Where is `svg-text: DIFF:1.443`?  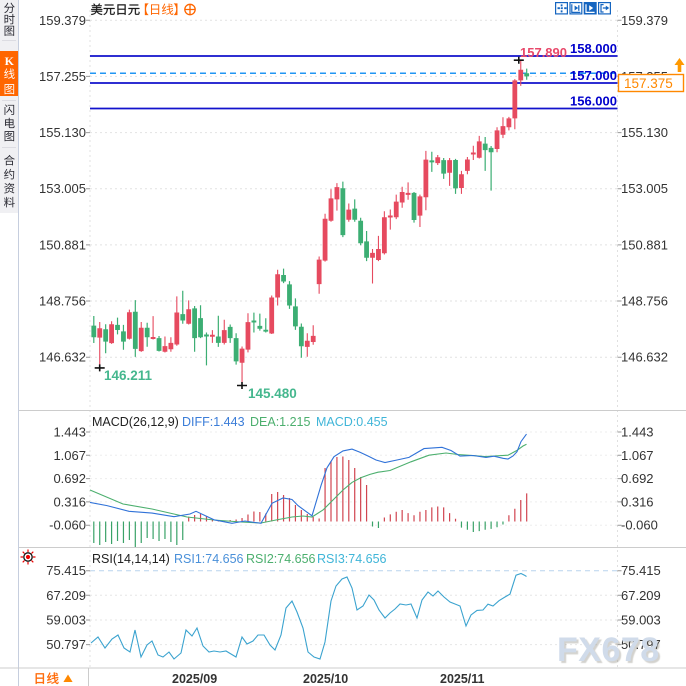 svg-text: DIFF:1.443 is located at coordinates (213, 422).